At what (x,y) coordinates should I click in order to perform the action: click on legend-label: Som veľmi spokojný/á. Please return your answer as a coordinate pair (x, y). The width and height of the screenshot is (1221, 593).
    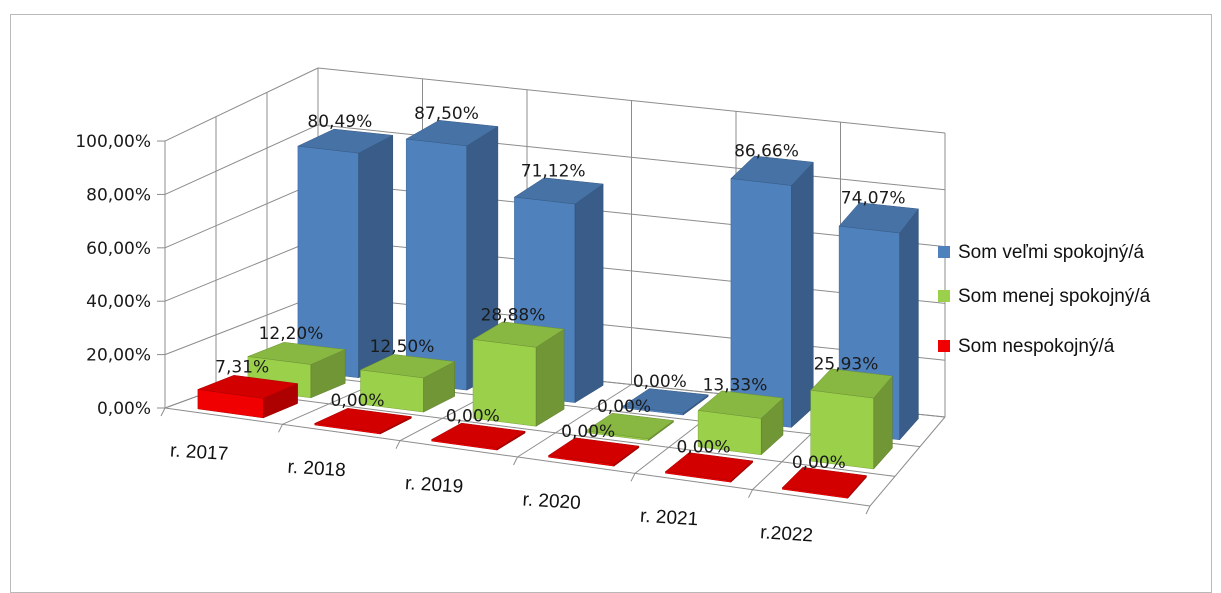
    Looking at the image, I should click on (1051, 252).